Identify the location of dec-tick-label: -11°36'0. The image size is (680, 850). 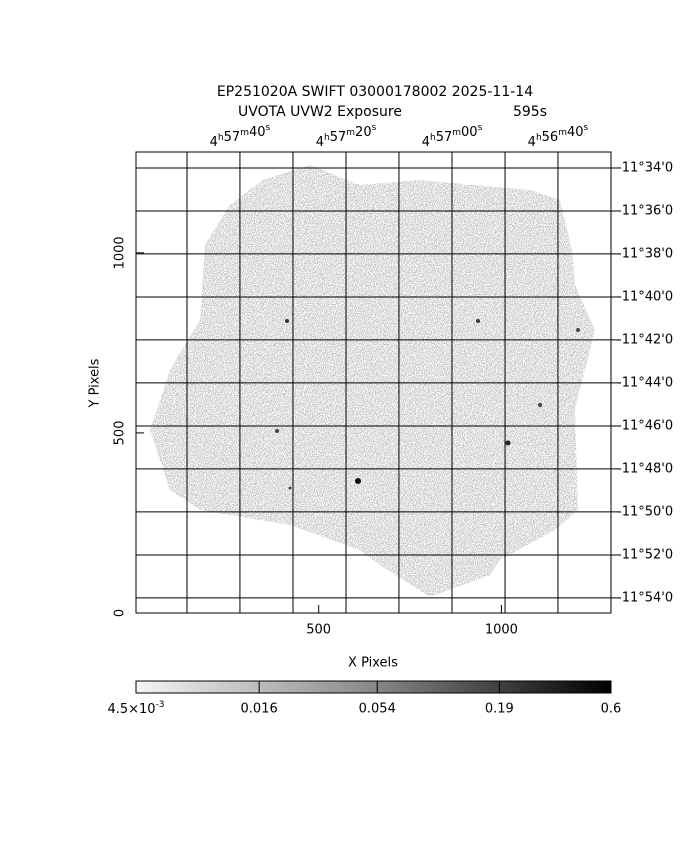
(645, 210).